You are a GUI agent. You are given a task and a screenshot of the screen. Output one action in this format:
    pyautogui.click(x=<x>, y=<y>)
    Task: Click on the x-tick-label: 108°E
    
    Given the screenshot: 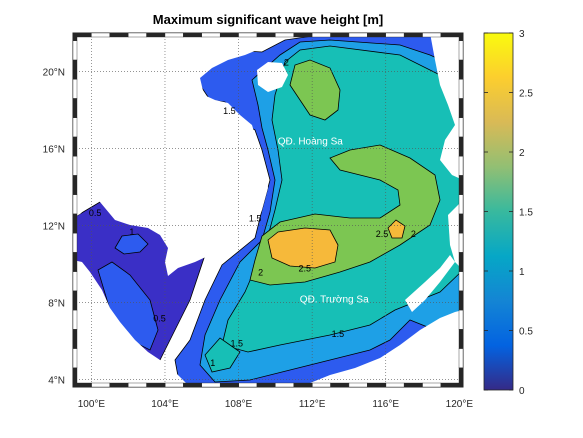 What is the action you would take?
    pyautogui.click(x=239, y=404)
    